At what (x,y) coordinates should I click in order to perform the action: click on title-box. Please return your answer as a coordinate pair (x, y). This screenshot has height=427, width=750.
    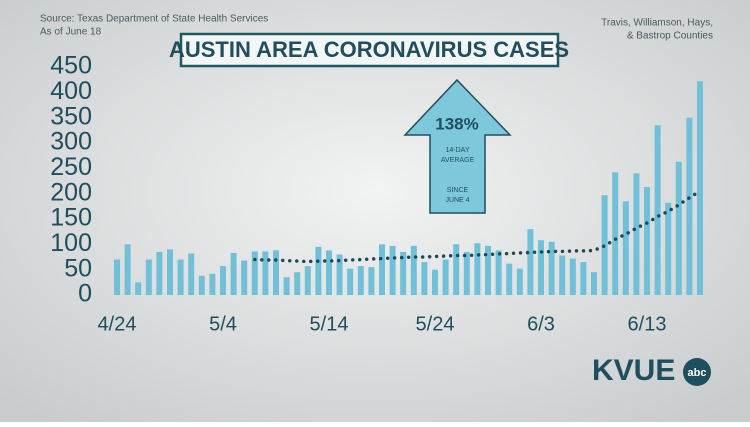
    Looking at the image, I should click on (369, 50).